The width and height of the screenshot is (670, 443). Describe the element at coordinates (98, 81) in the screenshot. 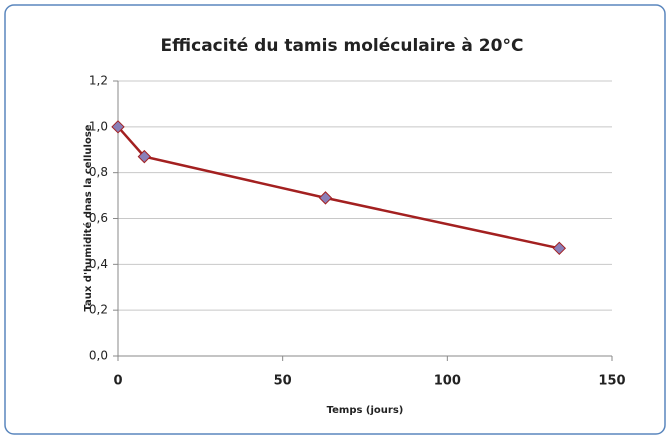

I see `y-tick-label: 1,2` at that location.